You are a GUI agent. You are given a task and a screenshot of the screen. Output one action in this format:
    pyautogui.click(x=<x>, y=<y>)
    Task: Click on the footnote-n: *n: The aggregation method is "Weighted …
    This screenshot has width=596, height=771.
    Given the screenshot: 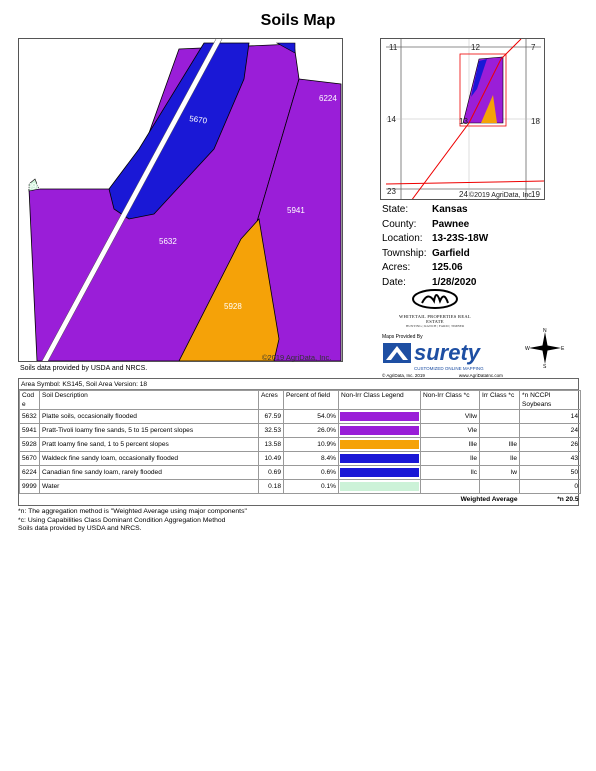 What is the action you would take?
    pyautogui.click(x=132, y=512)
    